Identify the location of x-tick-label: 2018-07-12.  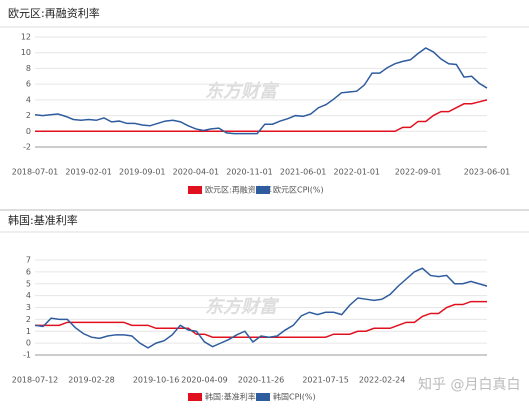
(35, 380).